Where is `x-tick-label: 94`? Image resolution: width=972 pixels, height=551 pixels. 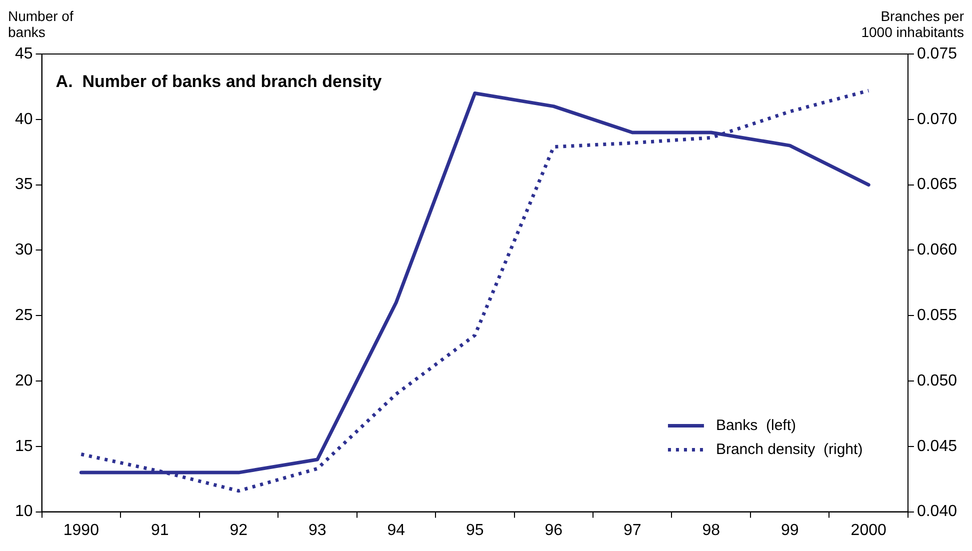
x-tick-label: 94 is located at coordinates (396, 530).